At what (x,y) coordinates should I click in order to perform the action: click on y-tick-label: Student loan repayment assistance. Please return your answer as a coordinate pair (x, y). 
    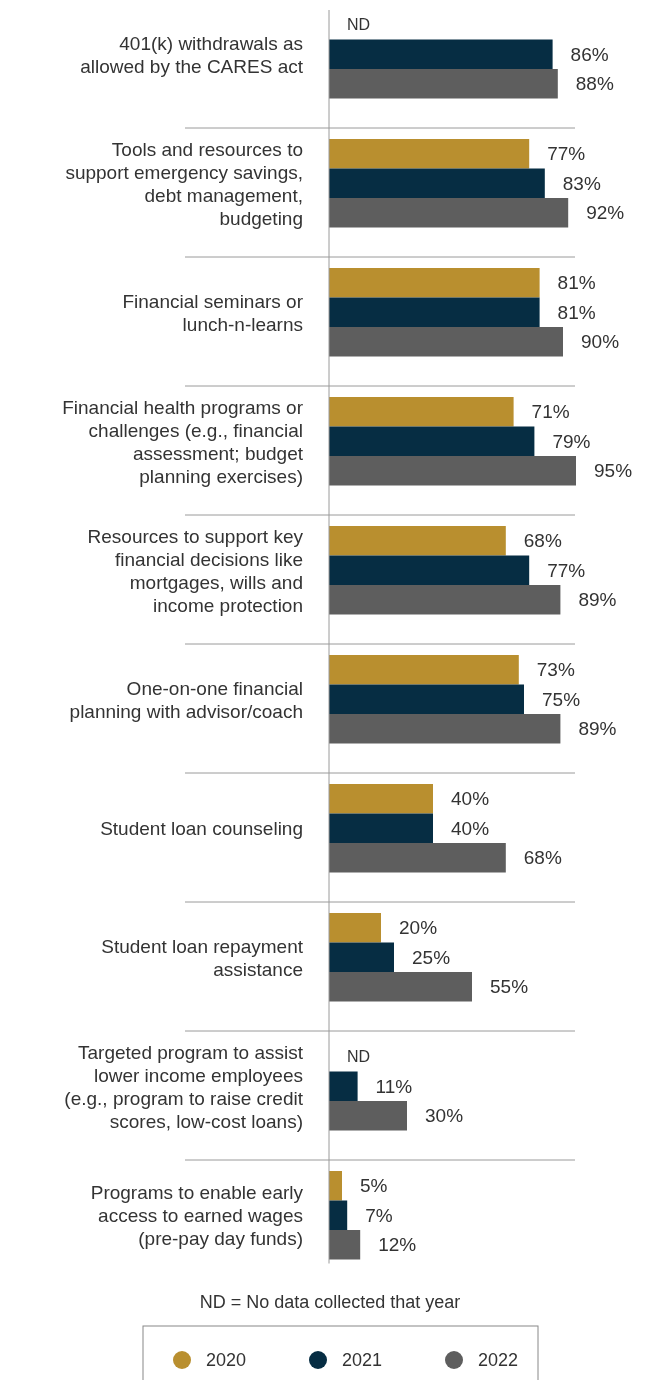
    Looking at the image, I should click on (202, 957).